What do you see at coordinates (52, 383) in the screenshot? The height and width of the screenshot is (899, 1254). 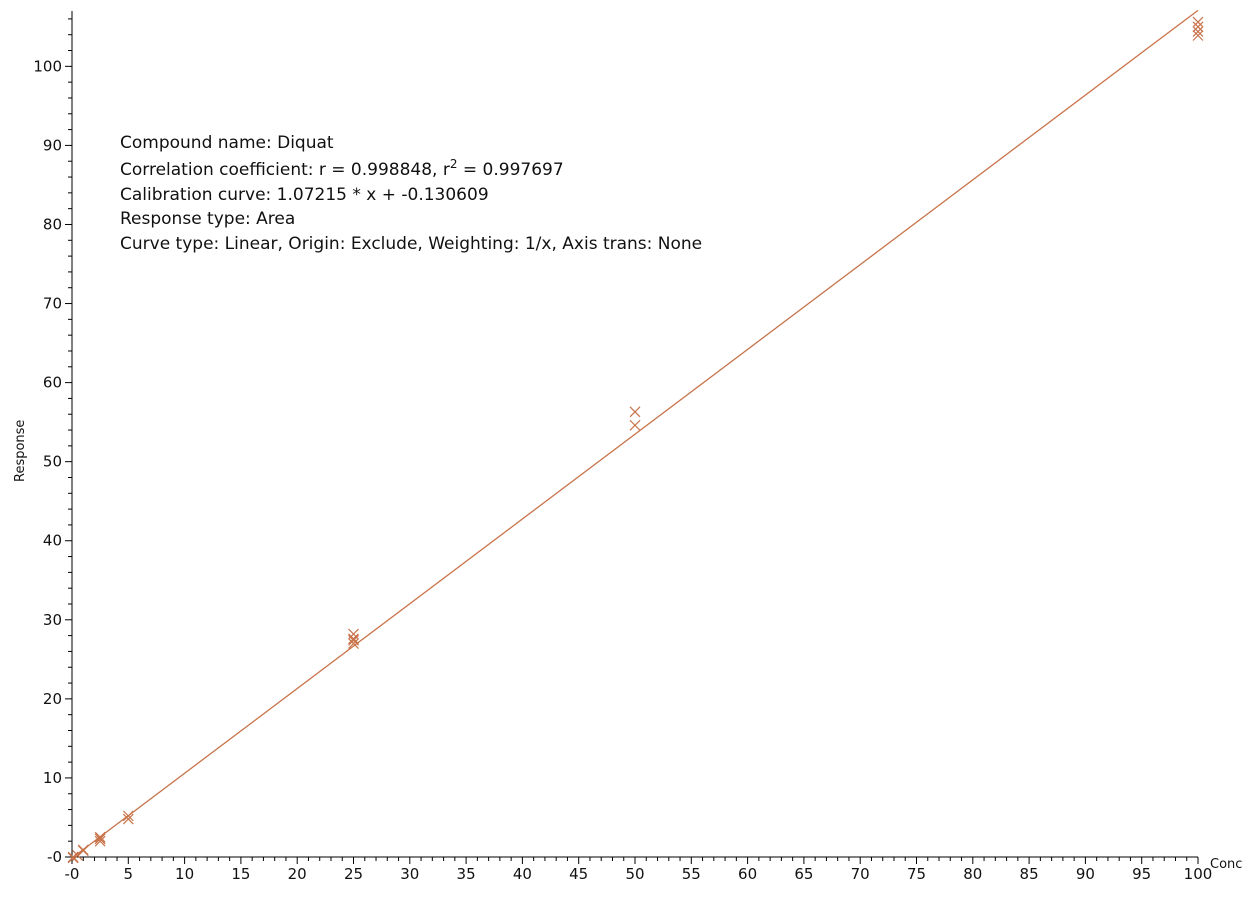 I see `y-tick-label: 60` at bounding box center [52, 383].